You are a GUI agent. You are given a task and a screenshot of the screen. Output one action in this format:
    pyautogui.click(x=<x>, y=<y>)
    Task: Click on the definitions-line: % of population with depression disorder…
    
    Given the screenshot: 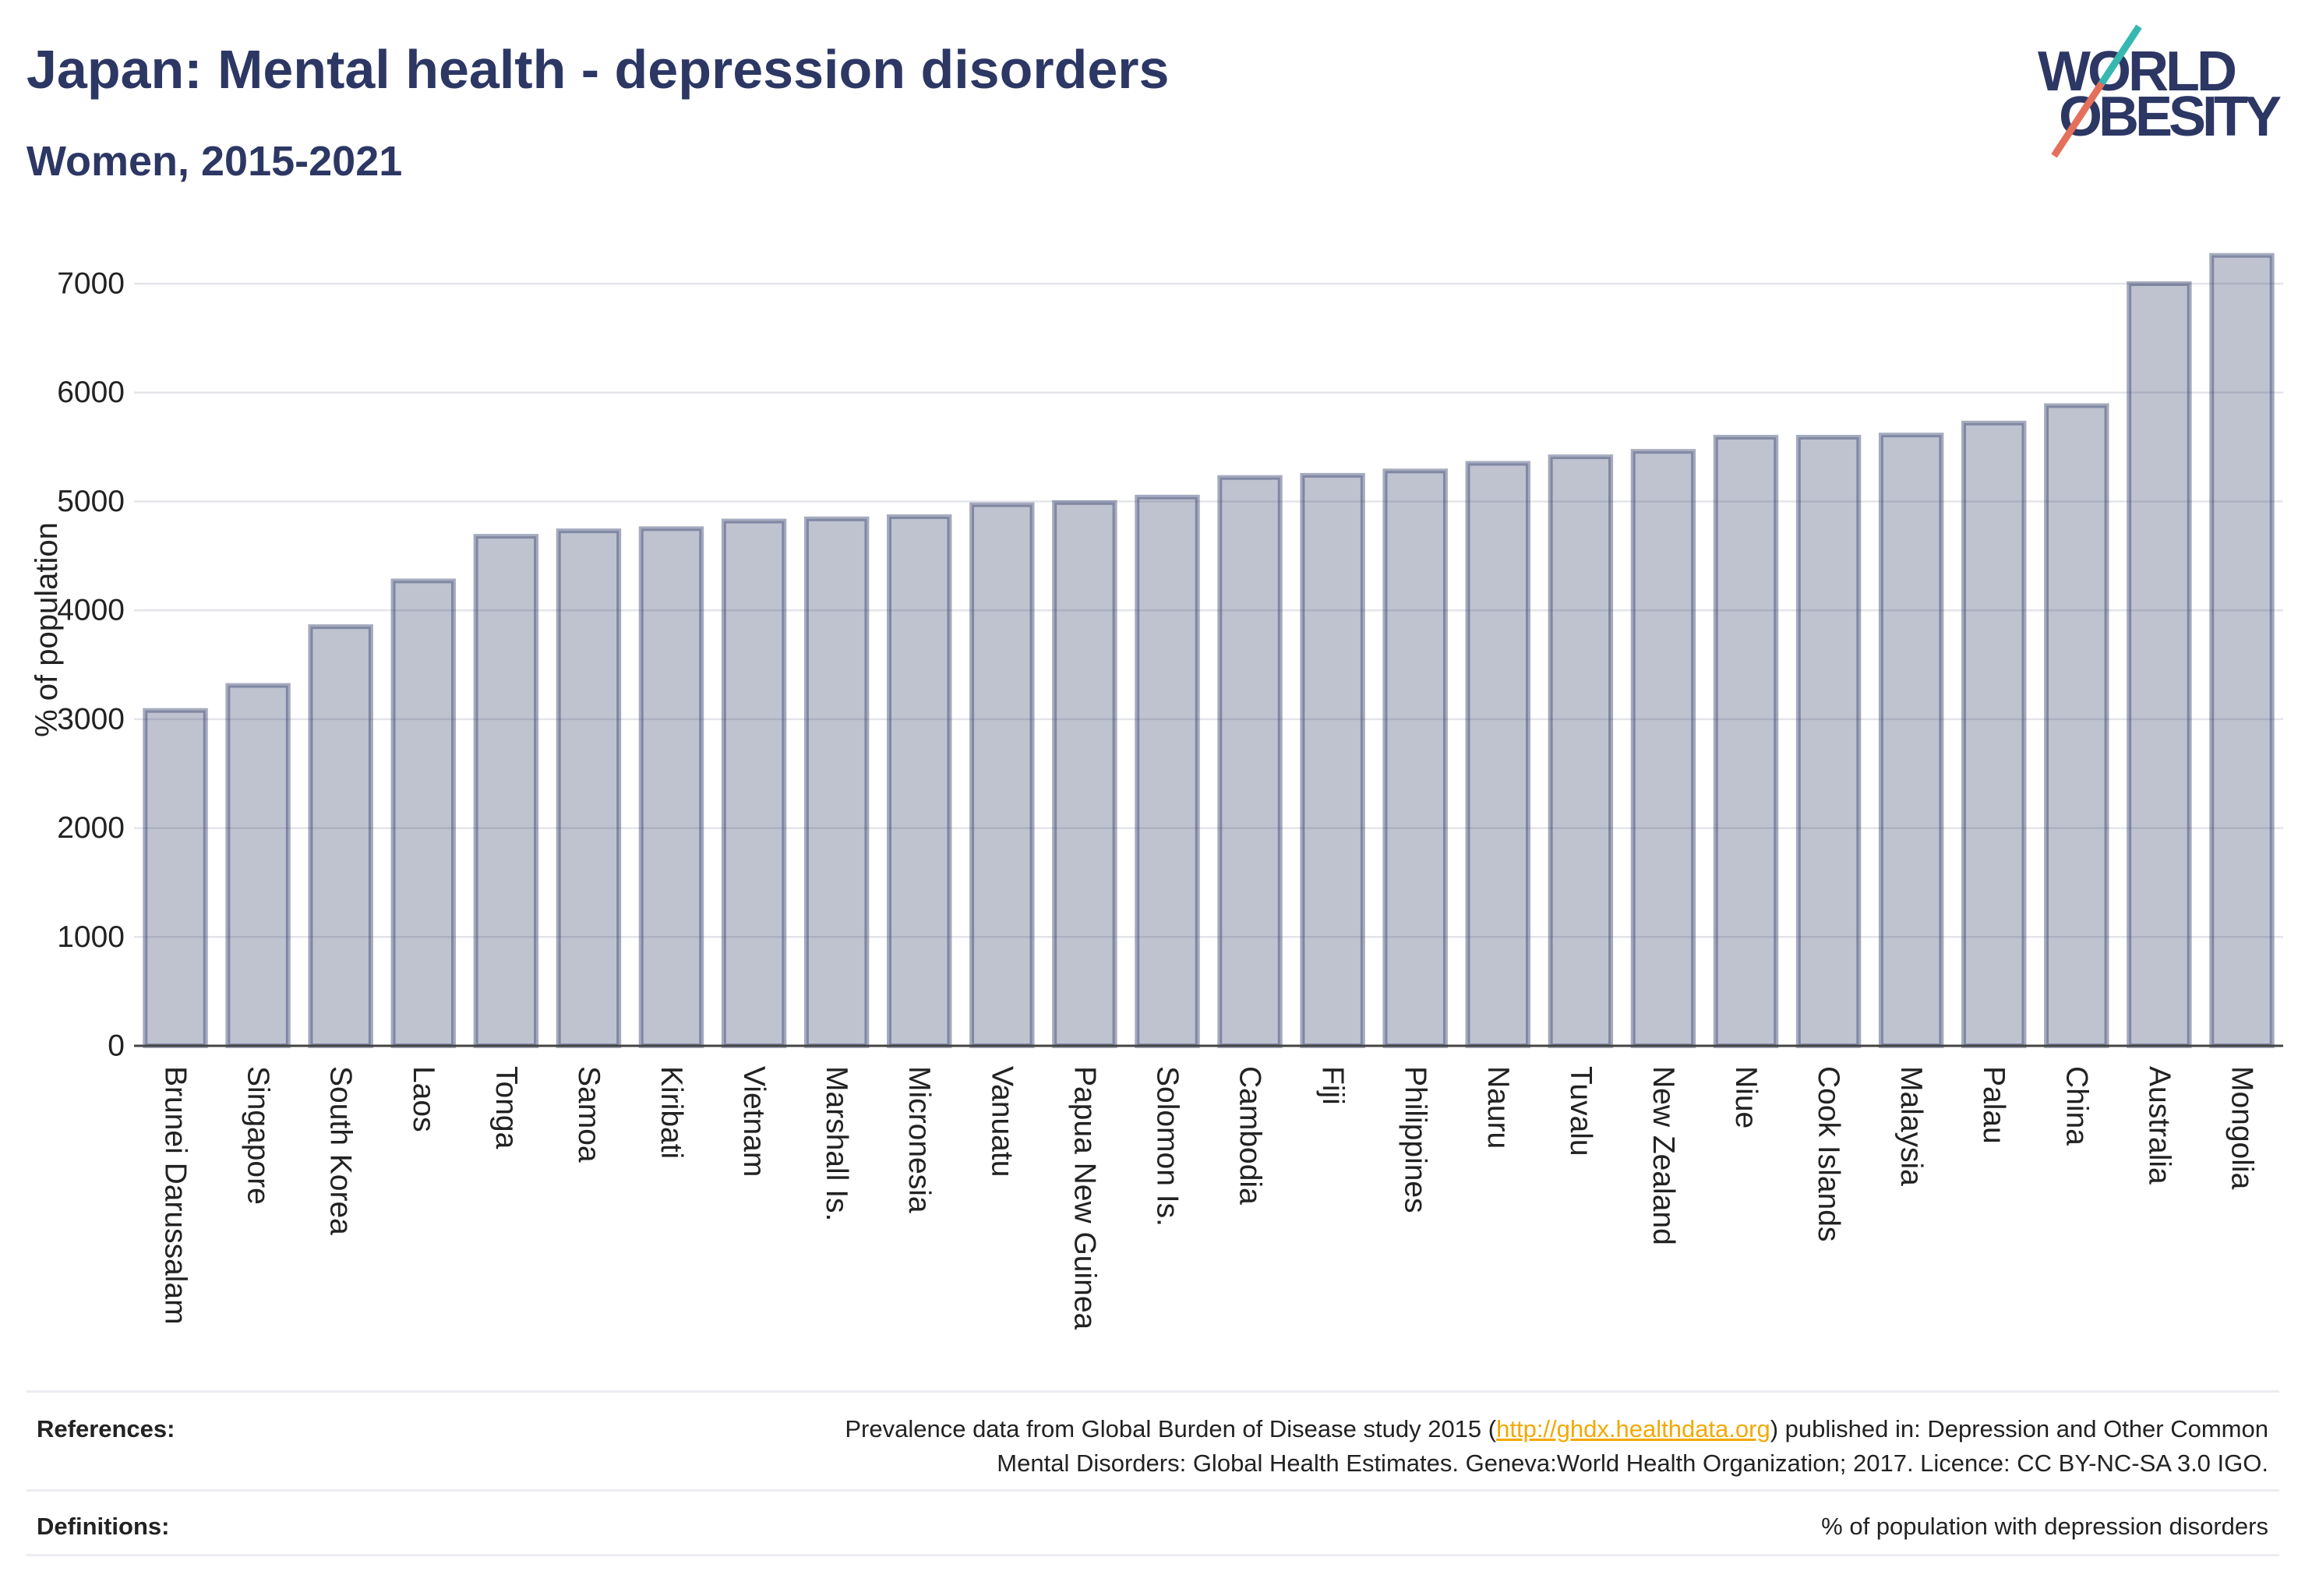 What is the action you would take?
    pyautogui.click(x=2044, y=1526)
    